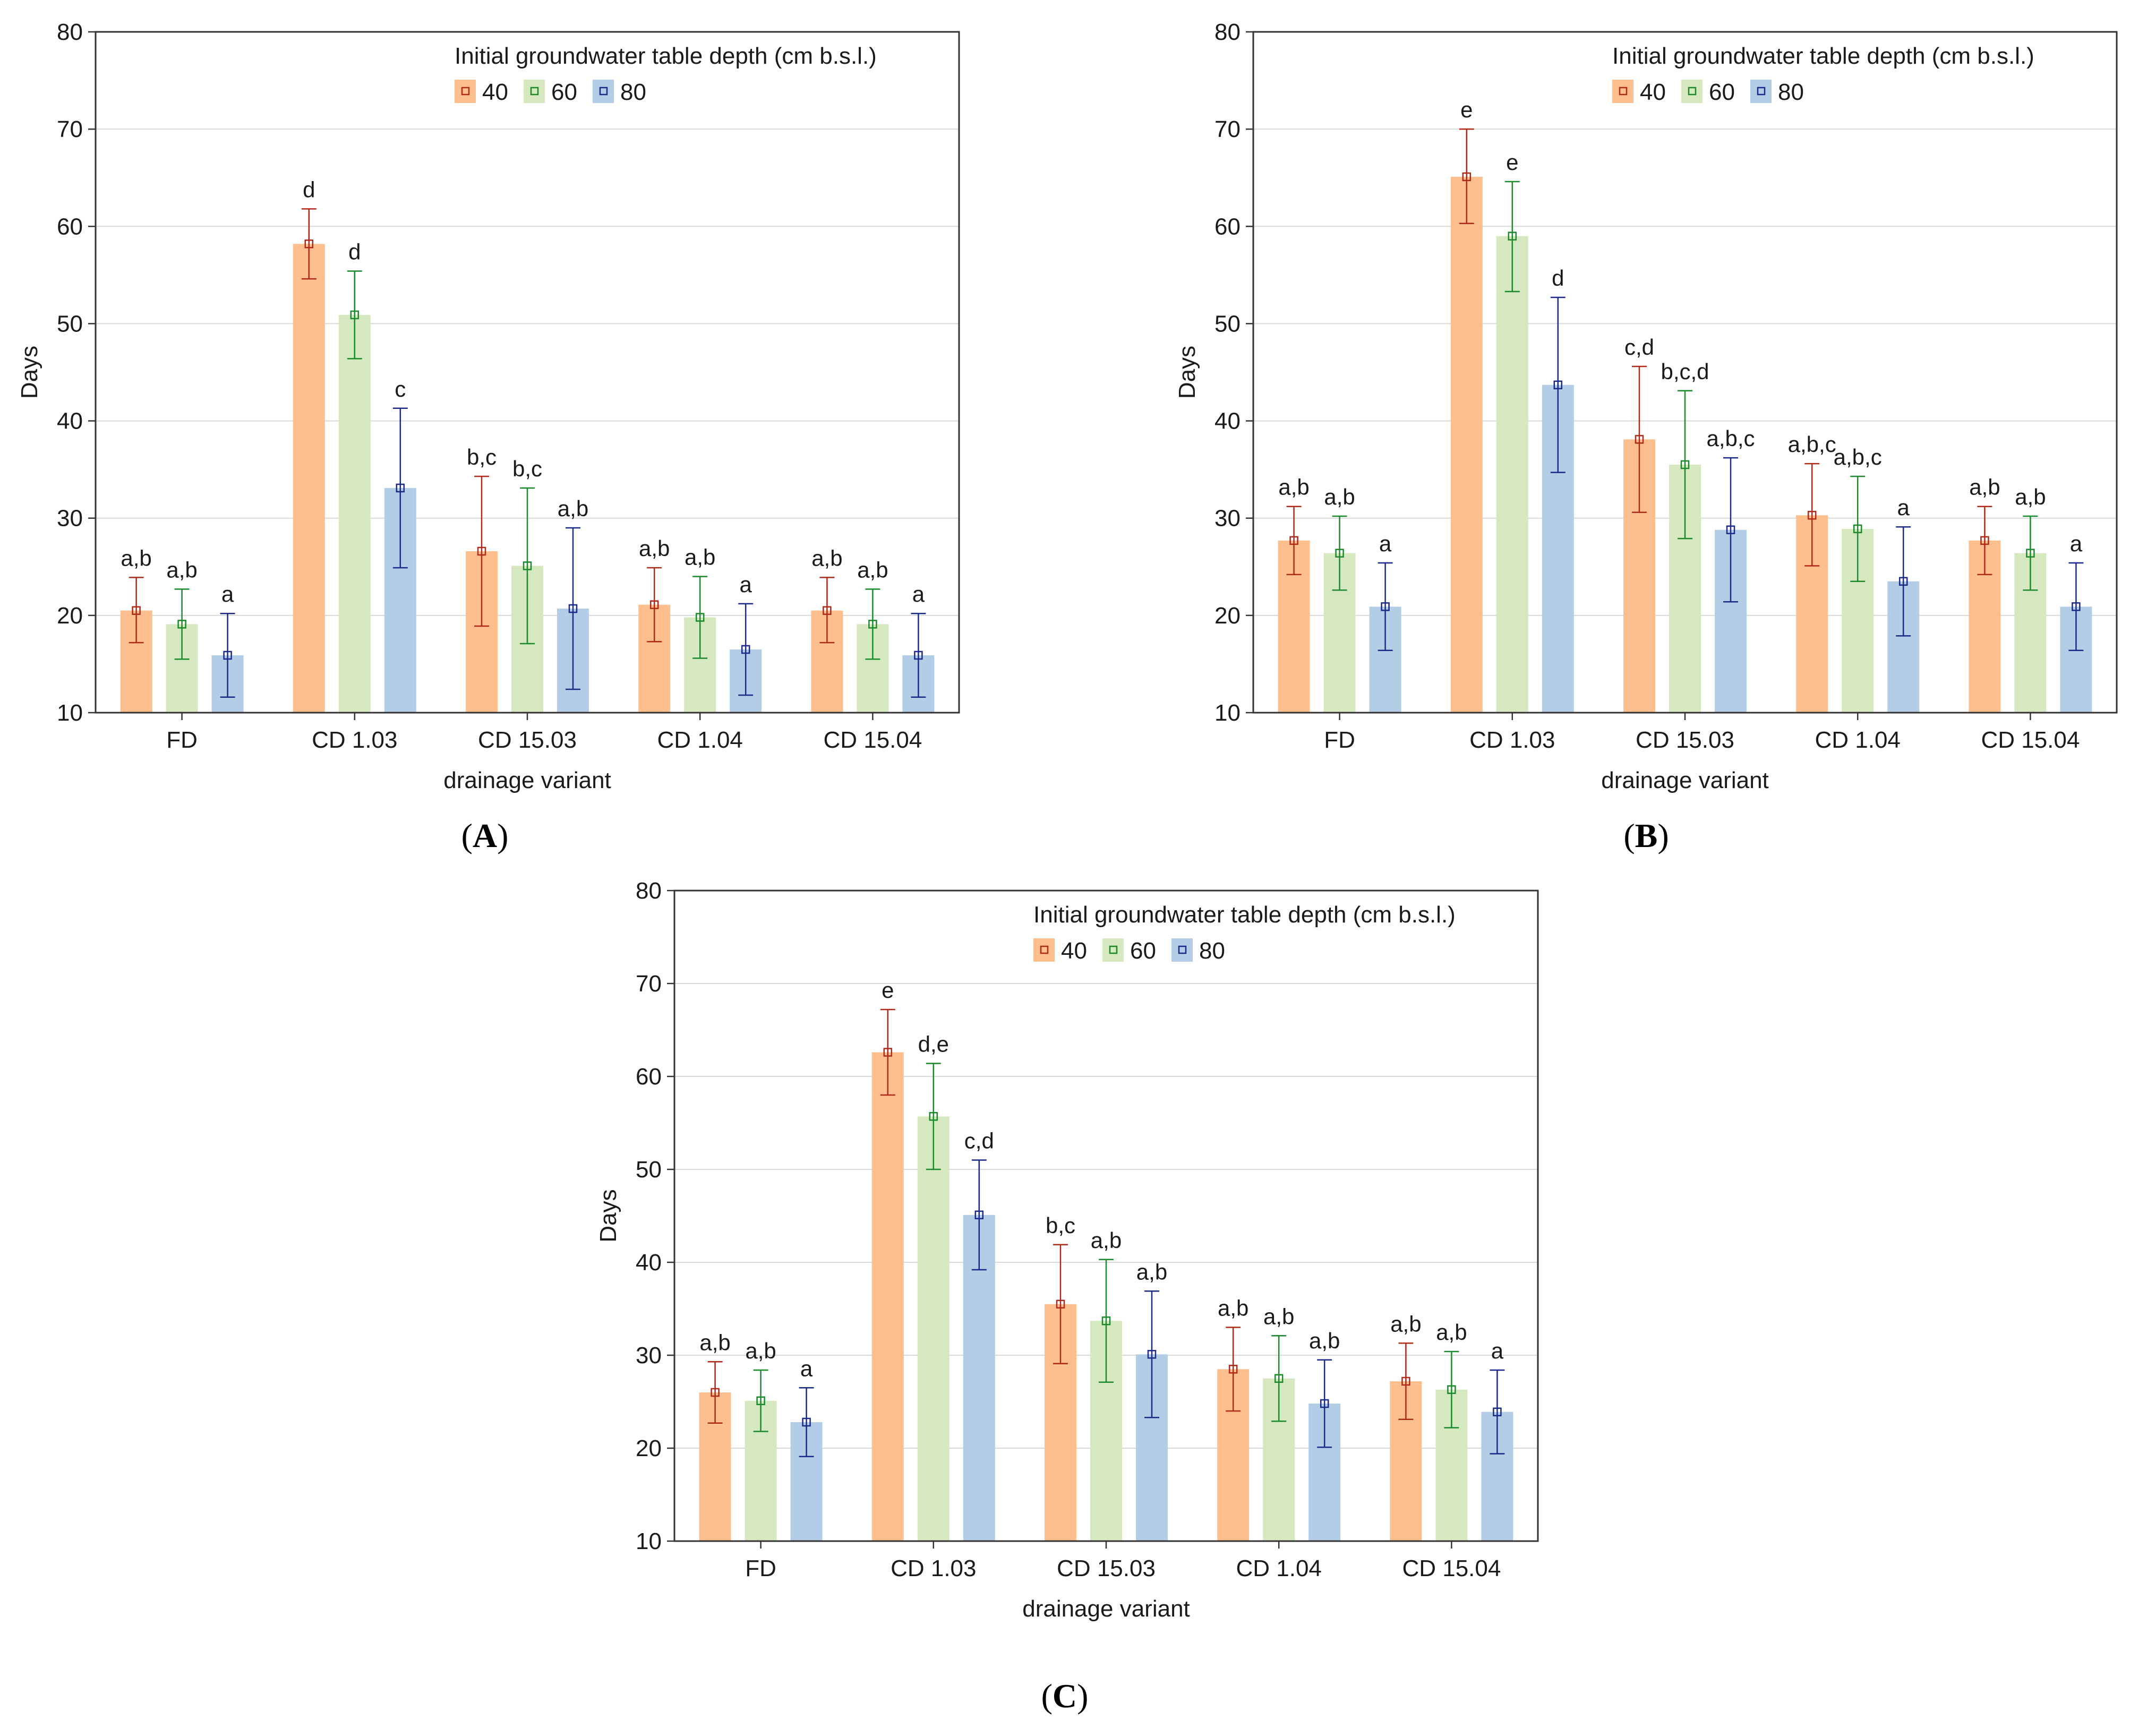  What do you see at coordinates (1685, 740) in the screenshot?
I see `x-tick-label: CD 15.03` at bounding box center [1685, 740].